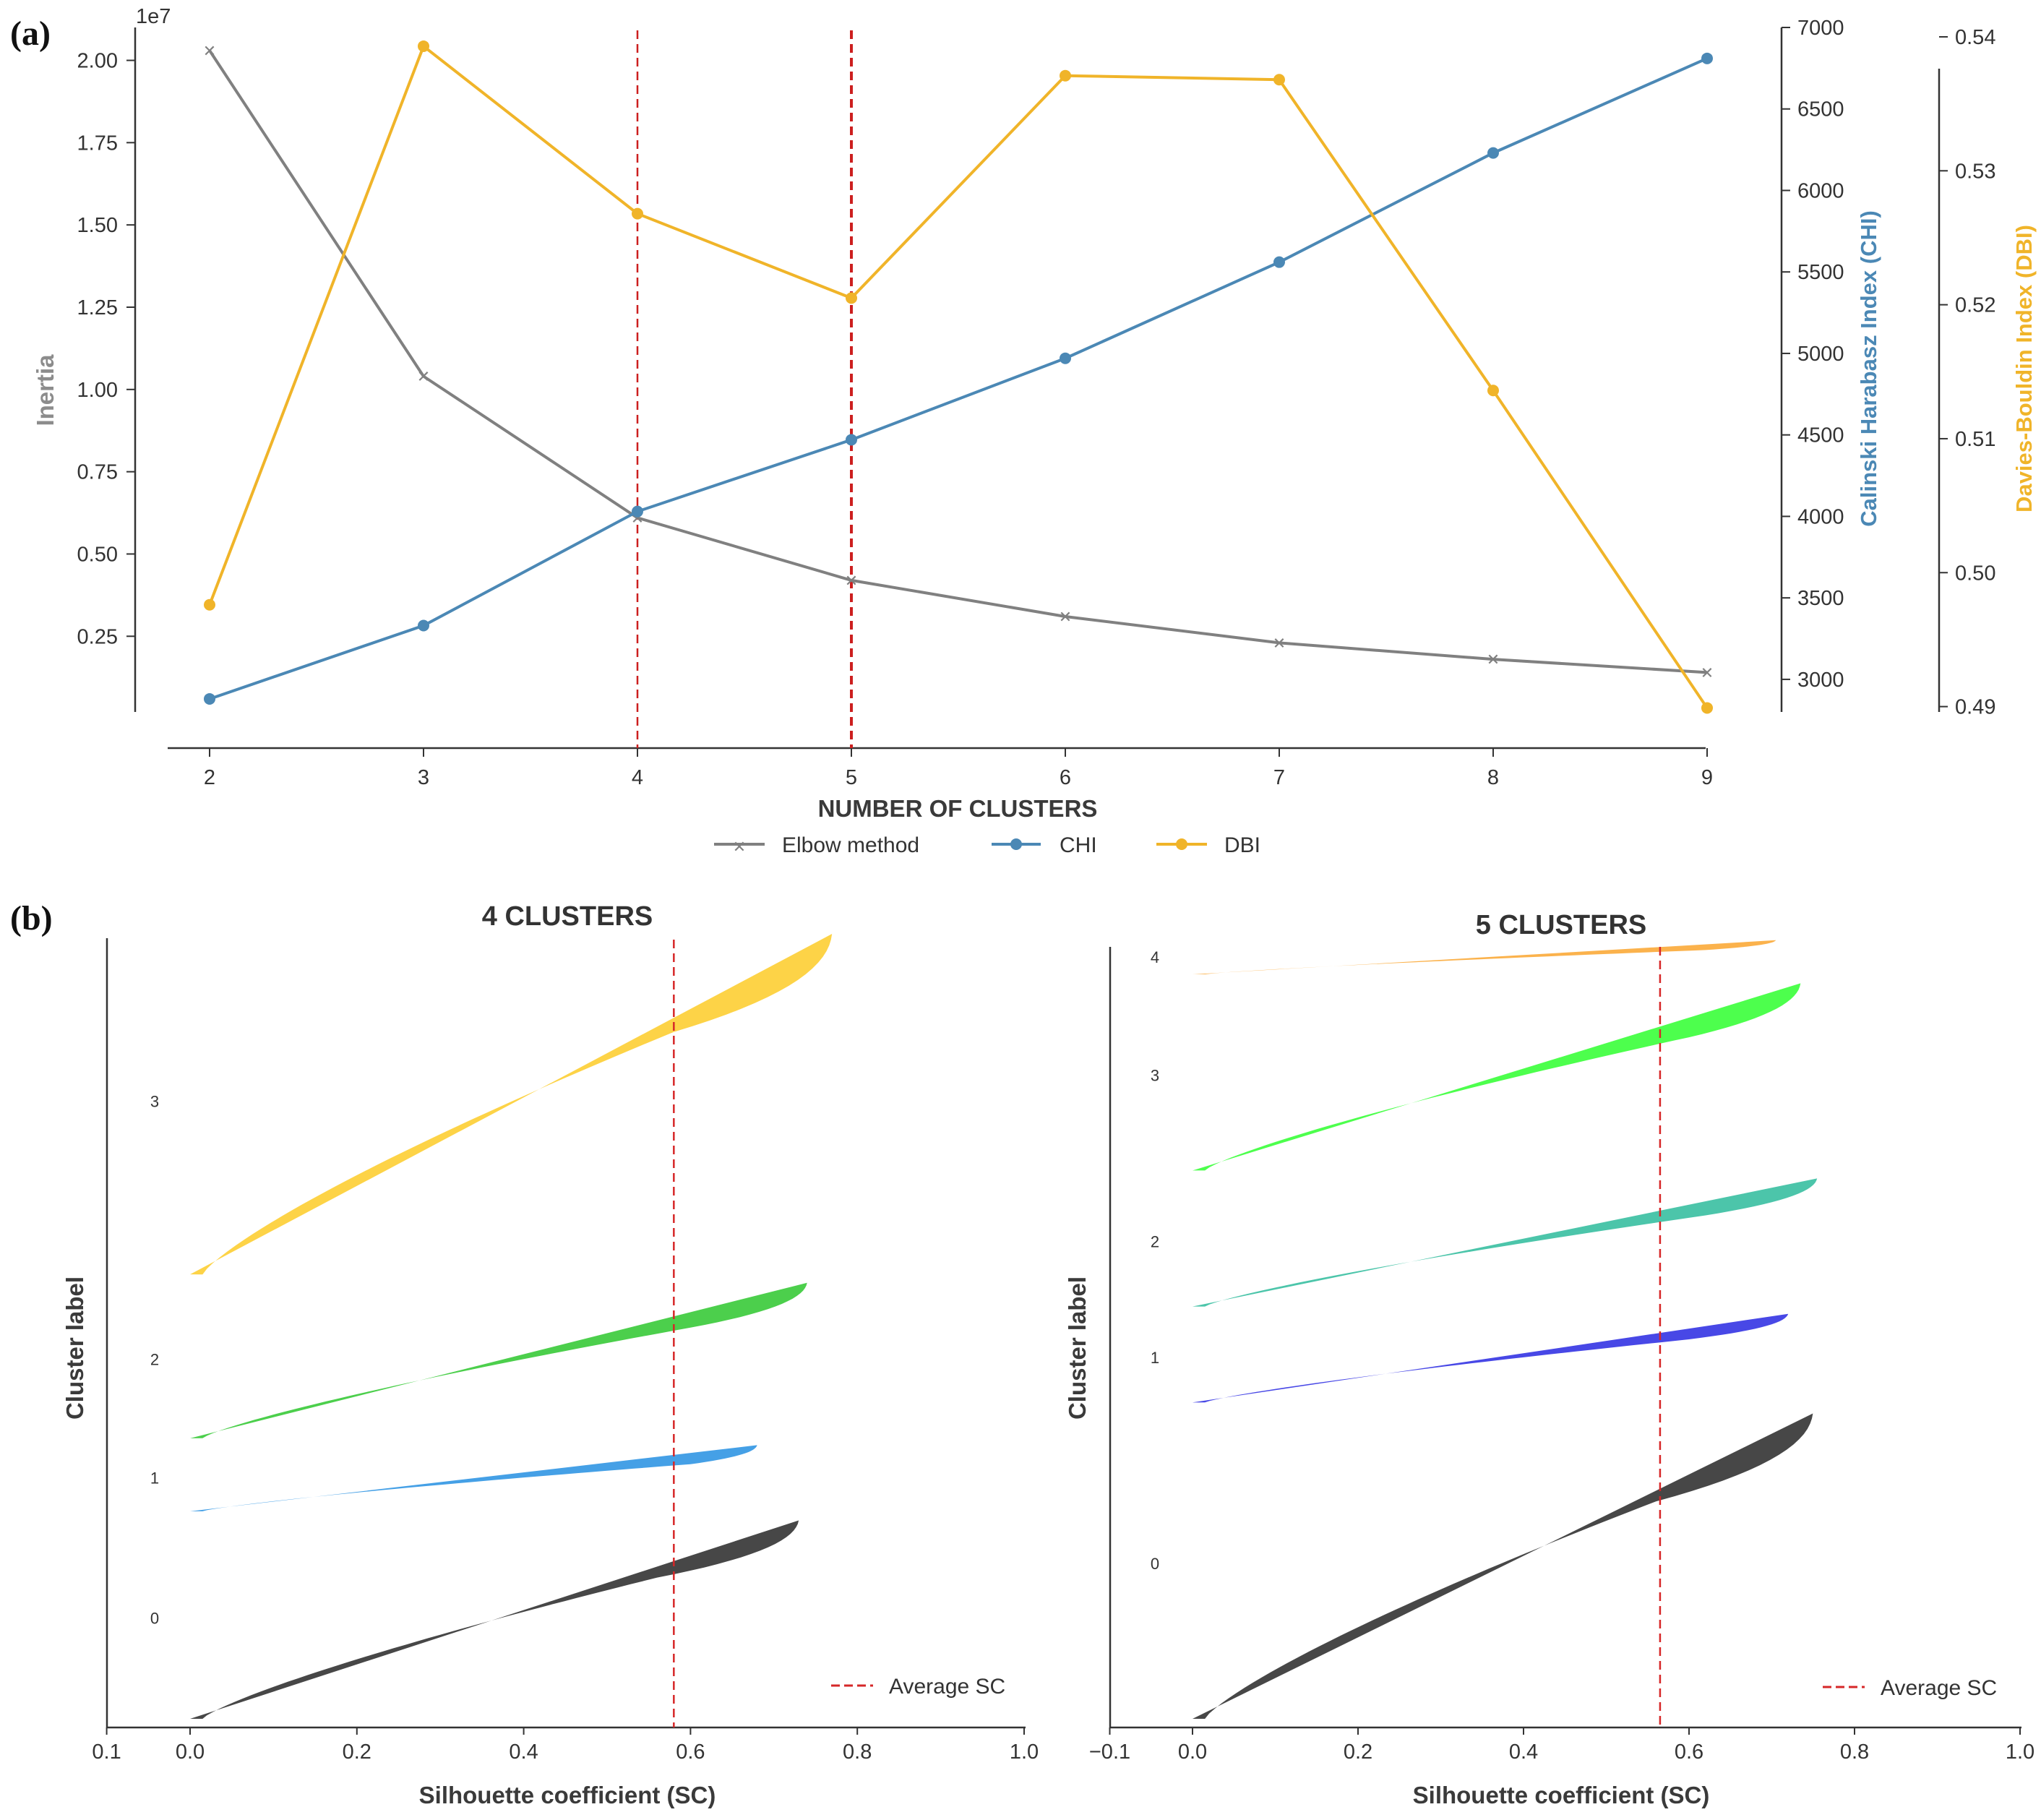  What do you see at coordinates (1820, 109) in the screenshot?
I see `right1-tick-label: 6500` at bounding box center [1820, 109].